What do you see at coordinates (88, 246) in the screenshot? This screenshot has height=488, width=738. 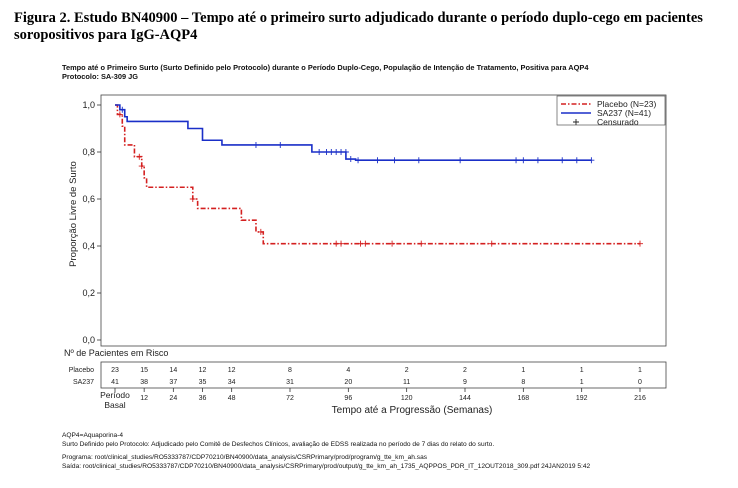 I see `y-tick-label: 0,4` at bounding box center [88, 246].